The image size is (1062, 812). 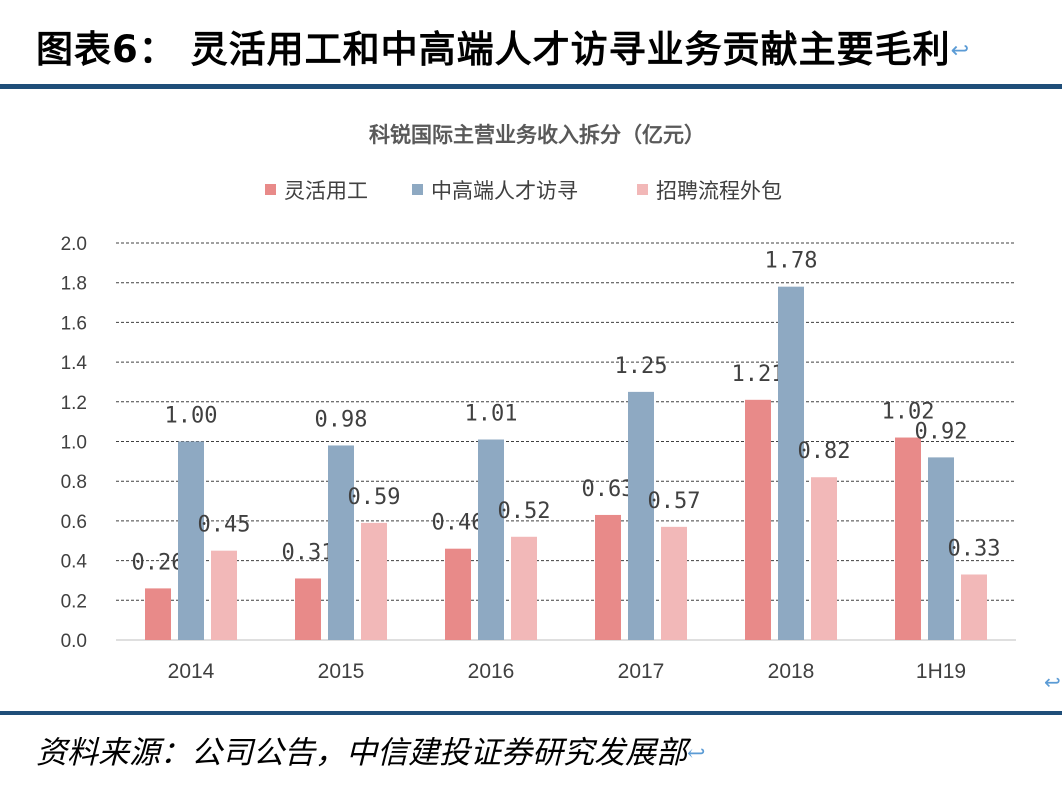 What do you see at coordinates (531, 86) in the screenshot?
I see `top-divider` at bounding box center [531, 86].